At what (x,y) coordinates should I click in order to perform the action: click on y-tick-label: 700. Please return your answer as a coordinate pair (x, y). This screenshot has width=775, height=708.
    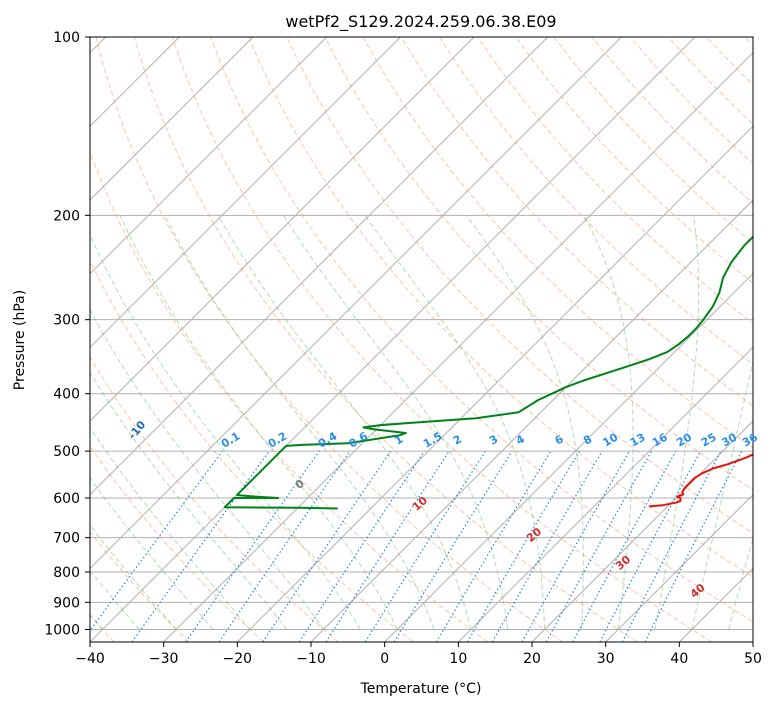
    Looking at the image, I should click on (66, 539).